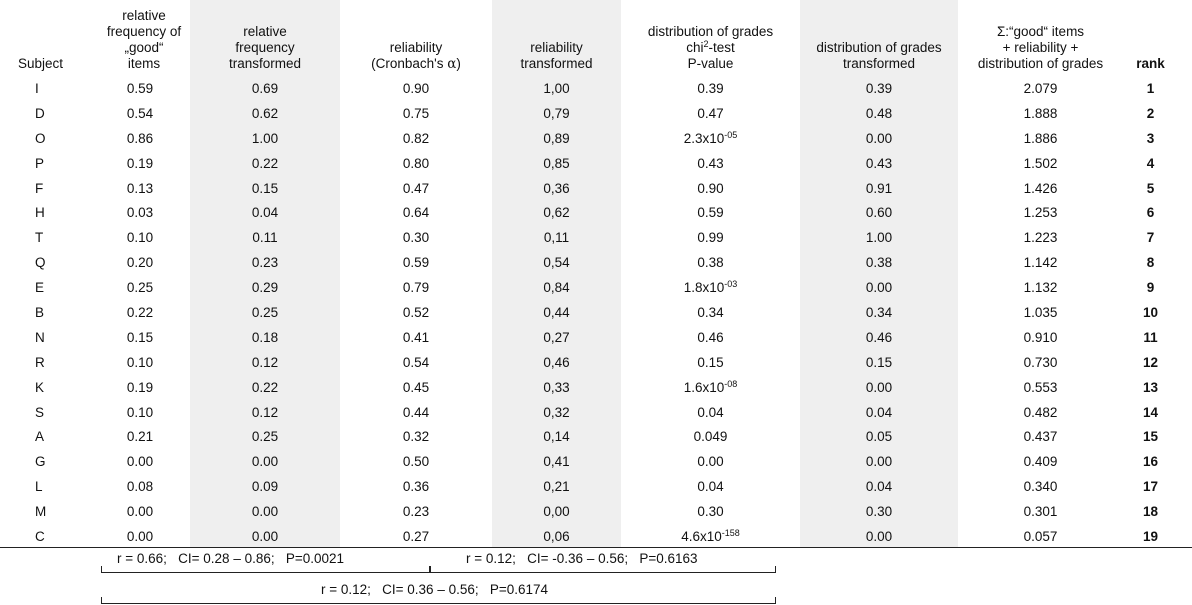 The width and height of the screenshot is (1192, 605). What do you see at coordinates (265, 436) in the screenshot?
I see `cell-rel-freq-transformed: 0.25` at bounding box center [265, 436].